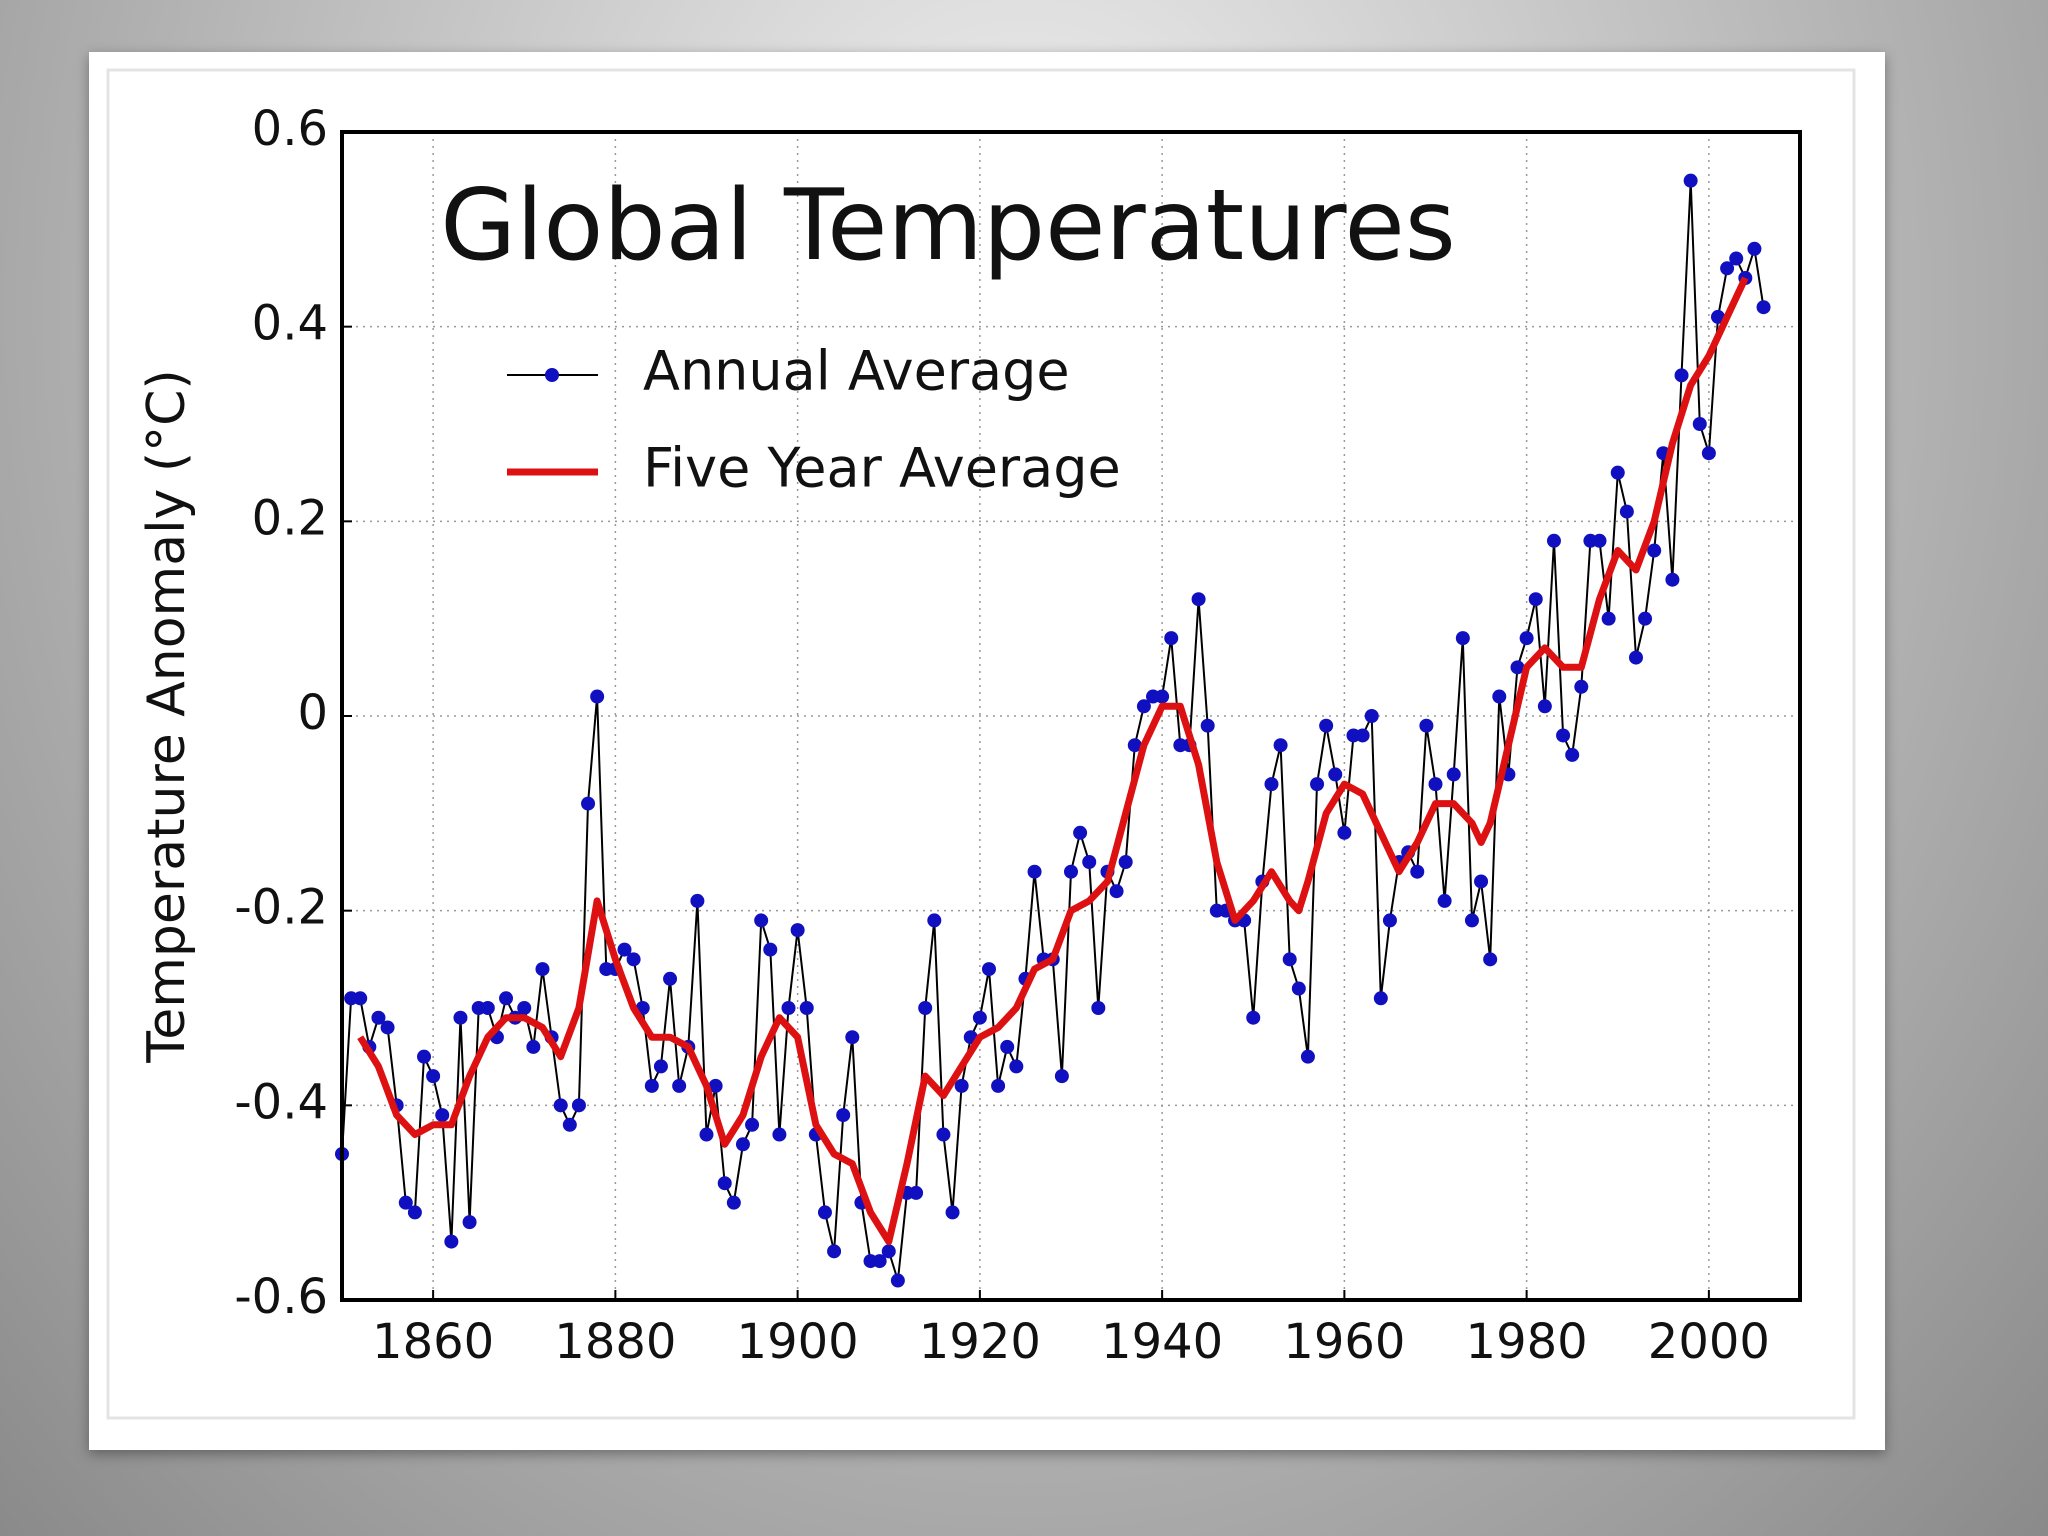  Describe the element at coordinates (856, 371) in the screenshot. I see `legend-label: Annual Average` at that location.